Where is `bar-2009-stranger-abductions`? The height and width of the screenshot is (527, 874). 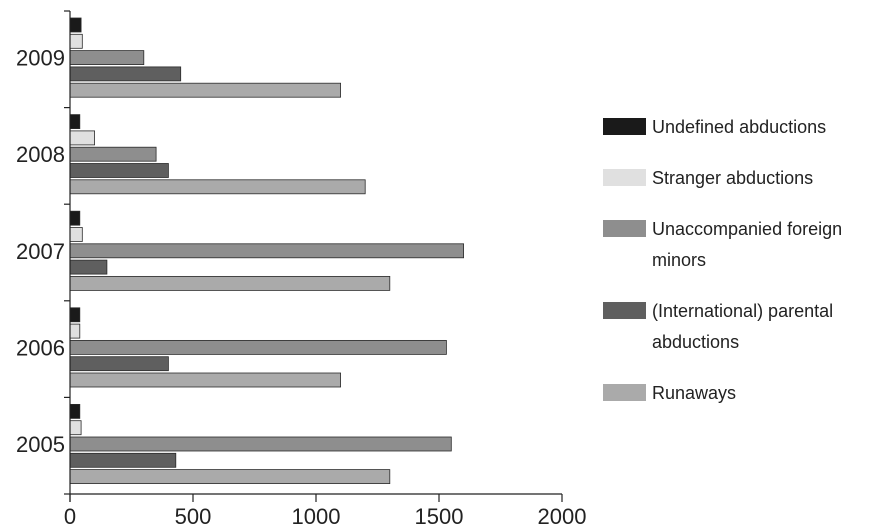 bar-2009-stranger-abductions is located at coordinates (76, 41).